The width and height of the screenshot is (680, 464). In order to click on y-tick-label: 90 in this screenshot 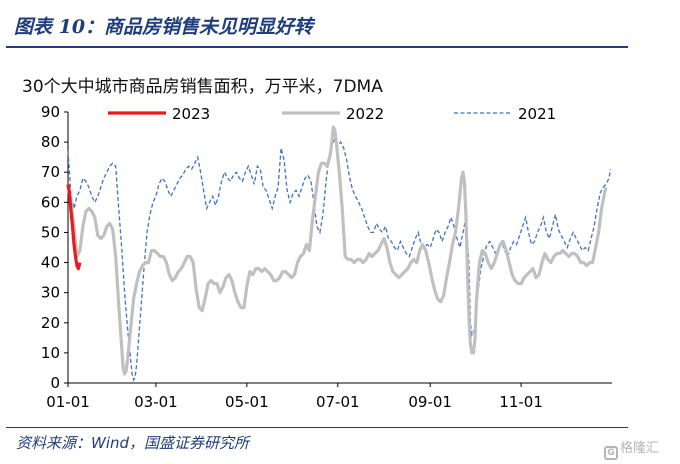, I will do `click(50, 112)`.